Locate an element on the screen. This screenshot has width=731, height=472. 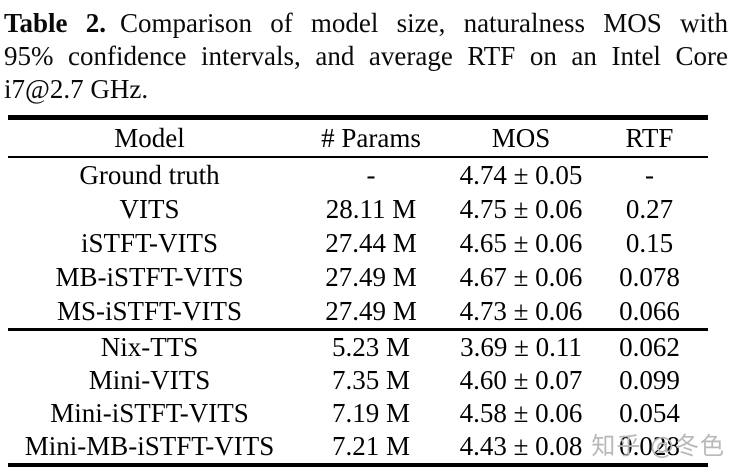
cell-mos: 4.65 ± 0.06 is located at coordinates (521, 243).